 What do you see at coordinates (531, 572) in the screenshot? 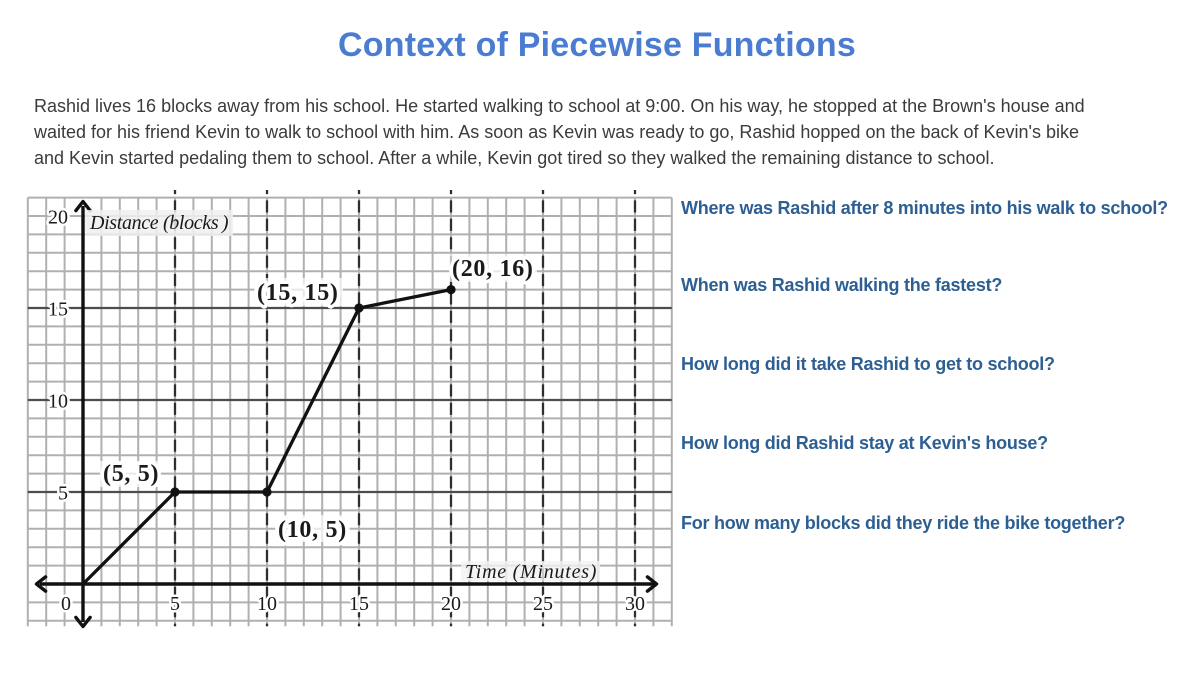
I see `svg-text: Time (Minutes)` at bounding box center [531, 572].